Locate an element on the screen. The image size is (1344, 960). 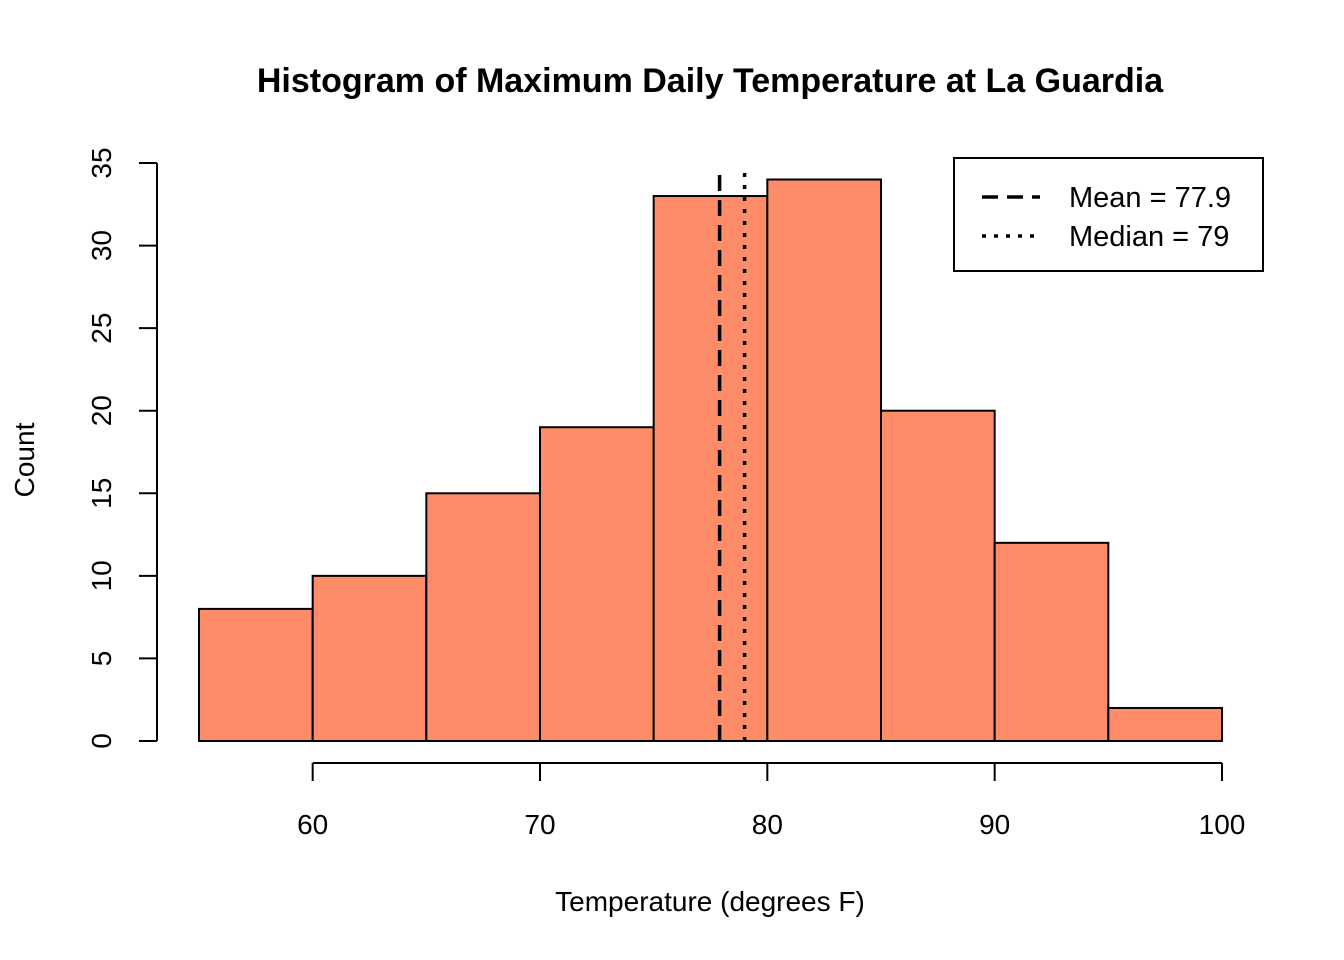
reference-lines-group is located at coordinates (732, 455).